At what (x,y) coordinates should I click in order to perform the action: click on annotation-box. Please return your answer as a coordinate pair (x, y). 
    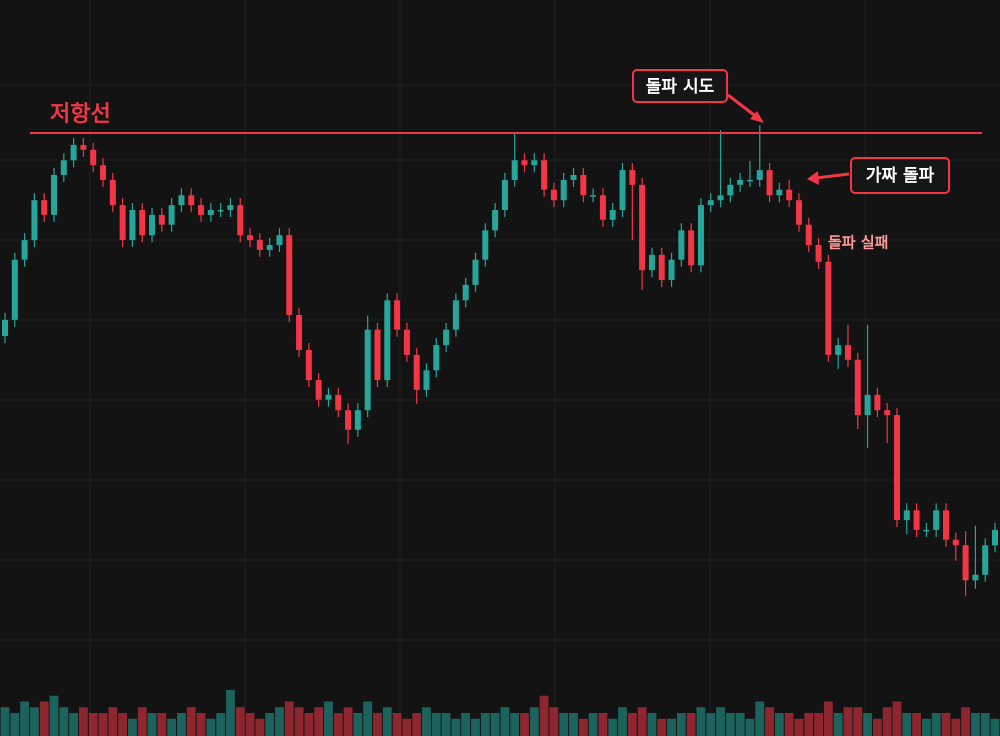
    Looking at the image, I should click on (900, 175).